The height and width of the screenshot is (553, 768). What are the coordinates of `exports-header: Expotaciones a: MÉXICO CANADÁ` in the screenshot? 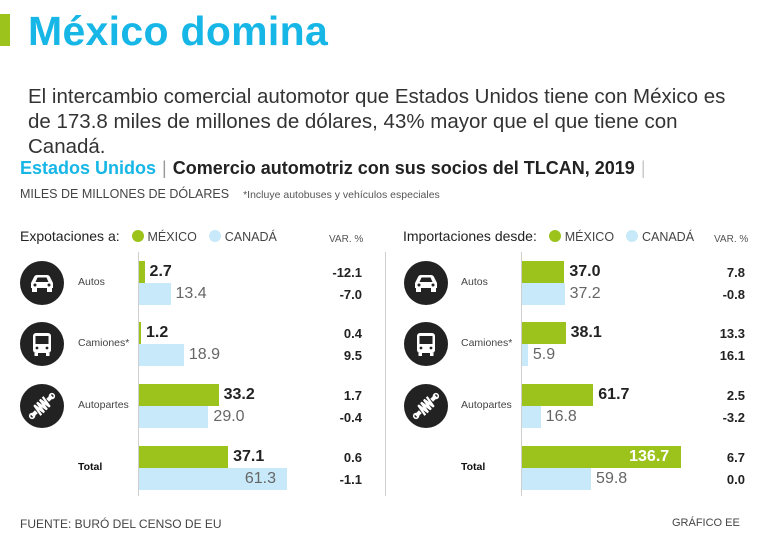 It's located at (148, 236).